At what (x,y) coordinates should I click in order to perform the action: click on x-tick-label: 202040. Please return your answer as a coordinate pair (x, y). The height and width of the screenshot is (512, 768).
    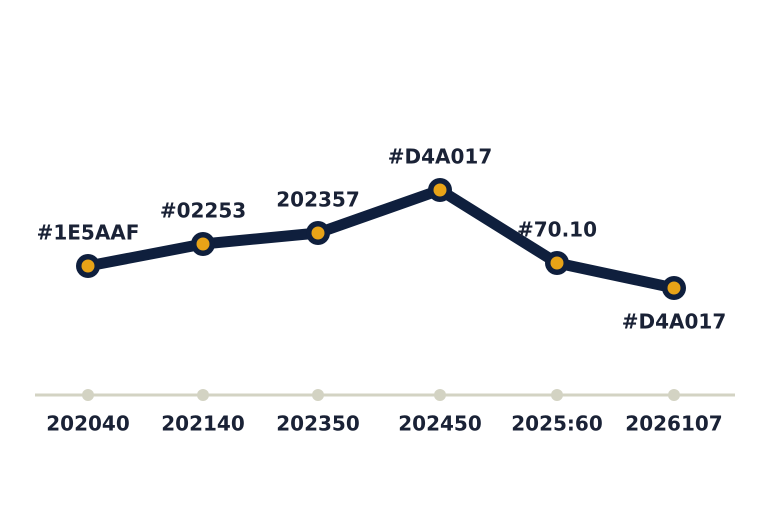
    Looking at the image, I should click on (88, 424).